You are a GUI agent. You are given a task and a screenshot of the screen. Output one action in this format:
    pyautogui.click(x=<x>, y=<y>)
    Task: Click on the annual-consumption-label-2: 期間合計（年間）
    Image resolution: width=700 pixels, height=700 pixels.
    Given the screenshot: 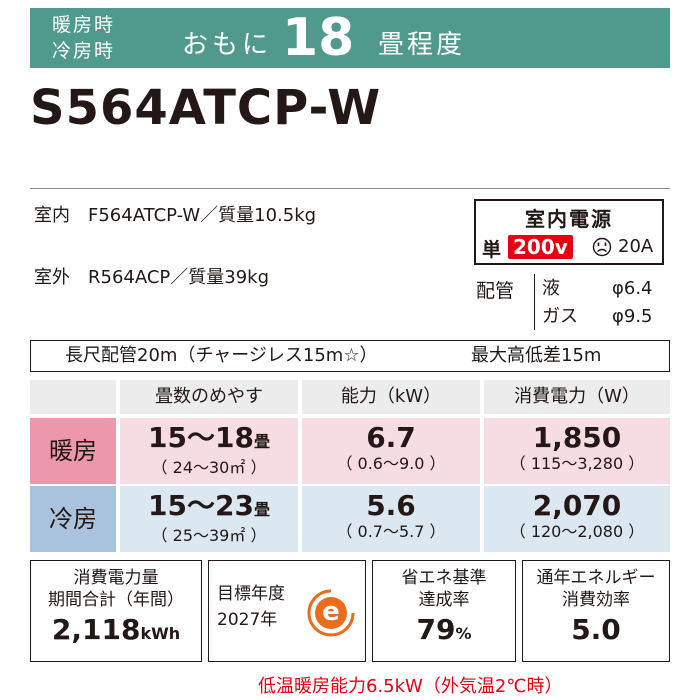 What is the action you would take?
    pyautogui.click(x=116, y=600)
    